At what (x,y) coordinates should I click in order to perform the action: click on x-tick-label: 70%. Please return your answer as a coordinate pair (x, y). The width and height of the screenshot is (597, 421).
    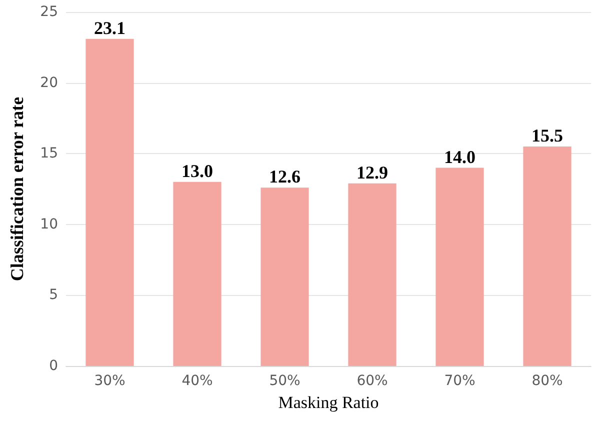
    Looking at the image, I should click on (460, 381).